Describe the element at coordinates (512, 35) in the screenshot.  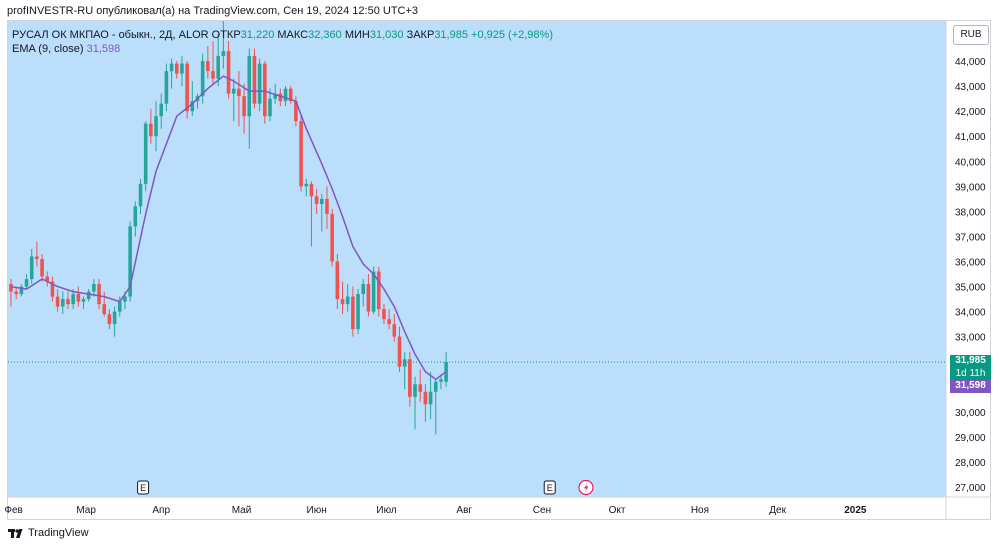
I see `change-value: +0,925 (+2,98%)` at that location.